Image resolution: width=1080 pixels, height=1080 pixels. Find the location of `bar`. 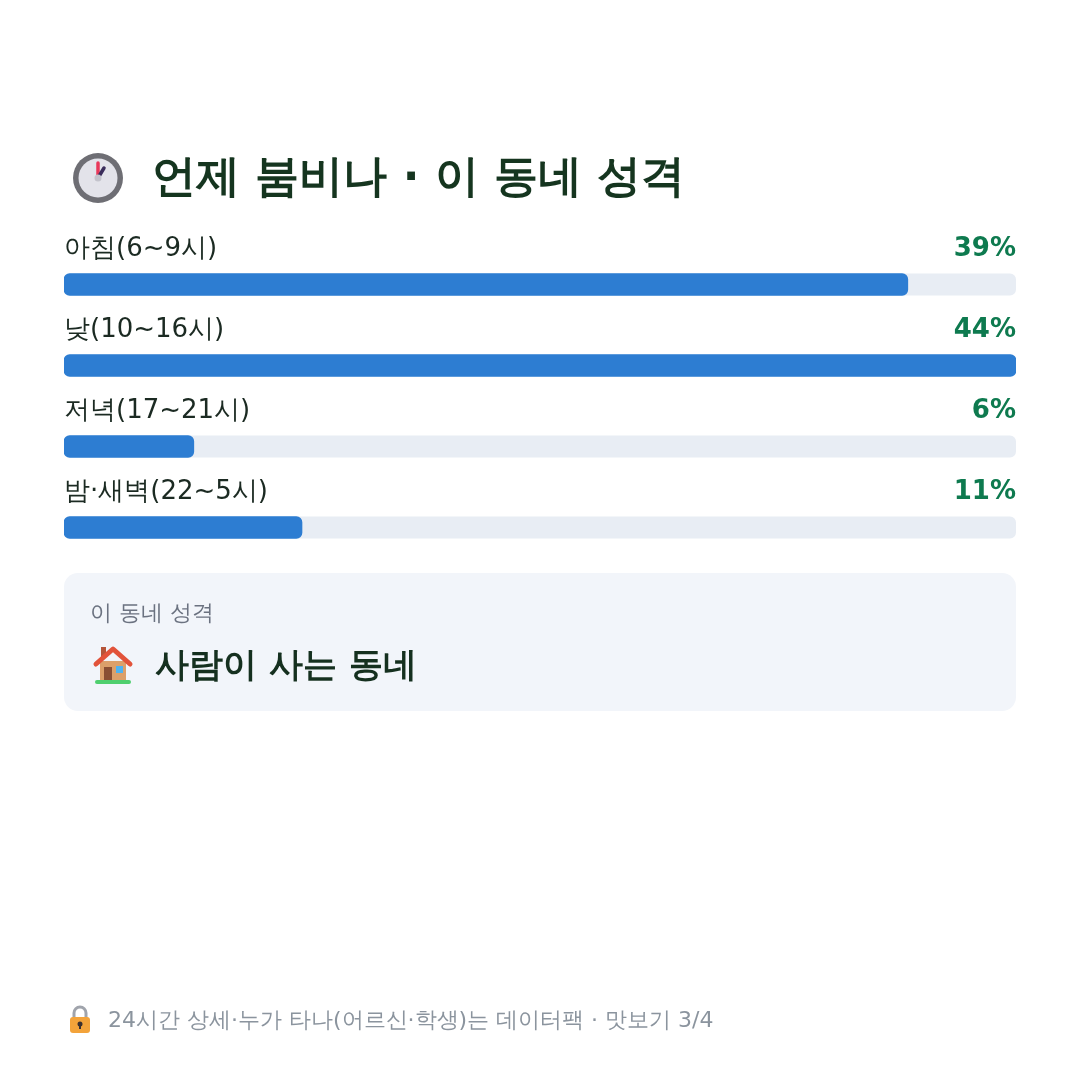

bar is located at coordinates (129, 446).